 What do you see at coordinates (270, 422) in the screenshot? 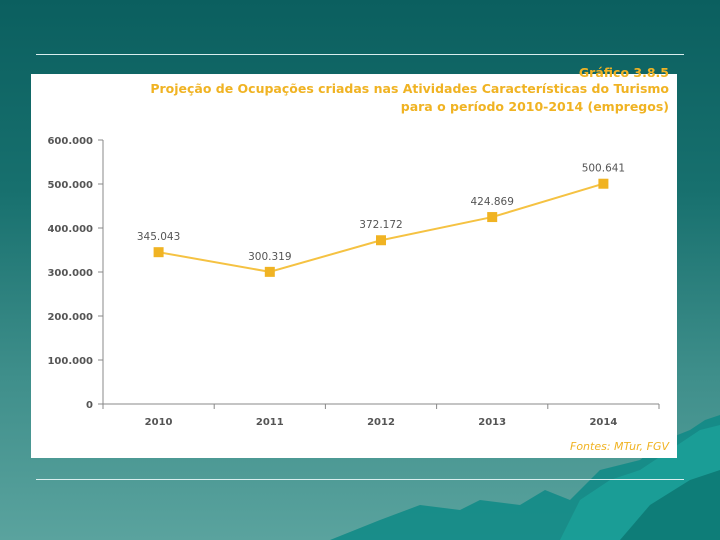
I see `x-tick-label: 2011` at bounding box center [270, 422].